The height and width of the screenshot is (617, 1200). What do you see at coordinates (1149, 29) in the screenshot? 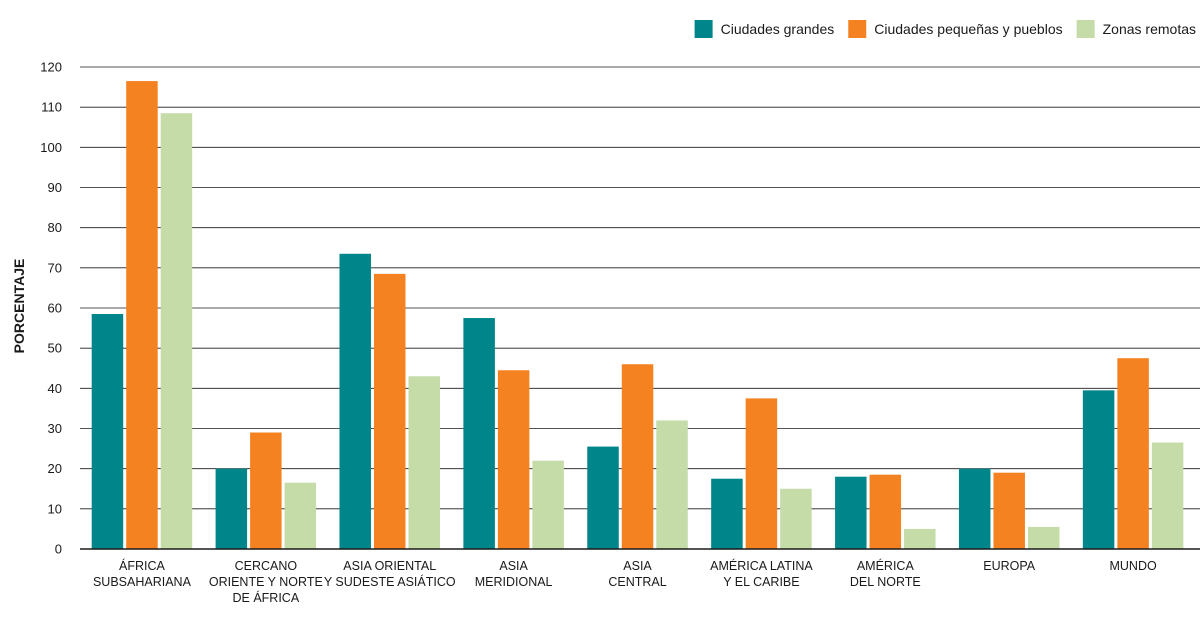
I see `legend-label: Zonas remotas` at bounding box center [1149, 29].